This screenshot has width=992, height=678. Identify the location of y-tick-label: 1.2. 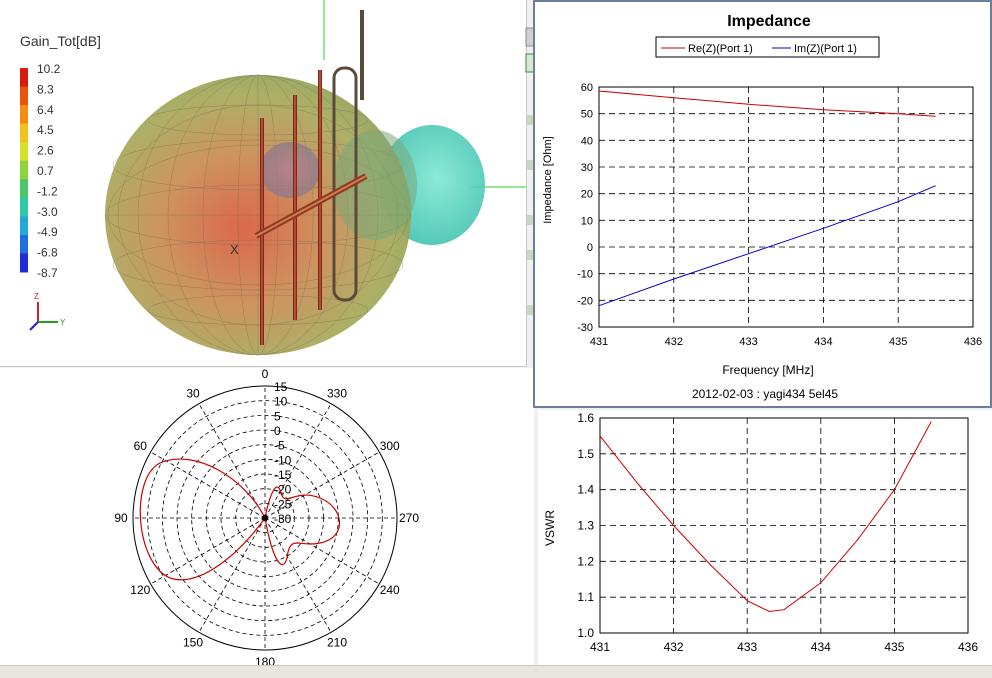
(585, 561).